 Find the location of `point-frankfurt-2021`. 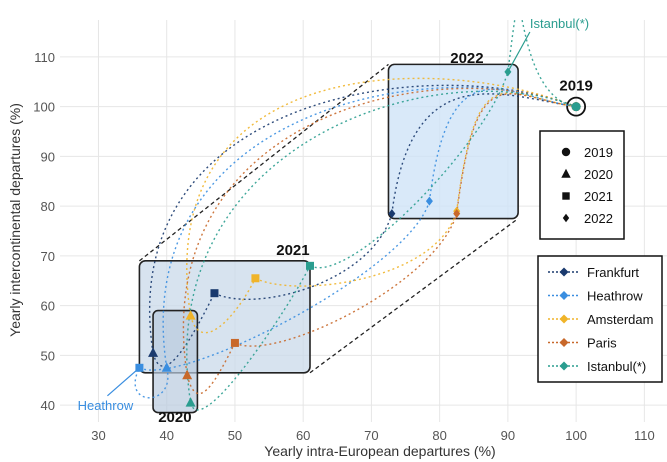

point-frankfurt-2021 is located at coordinates (214, 293).